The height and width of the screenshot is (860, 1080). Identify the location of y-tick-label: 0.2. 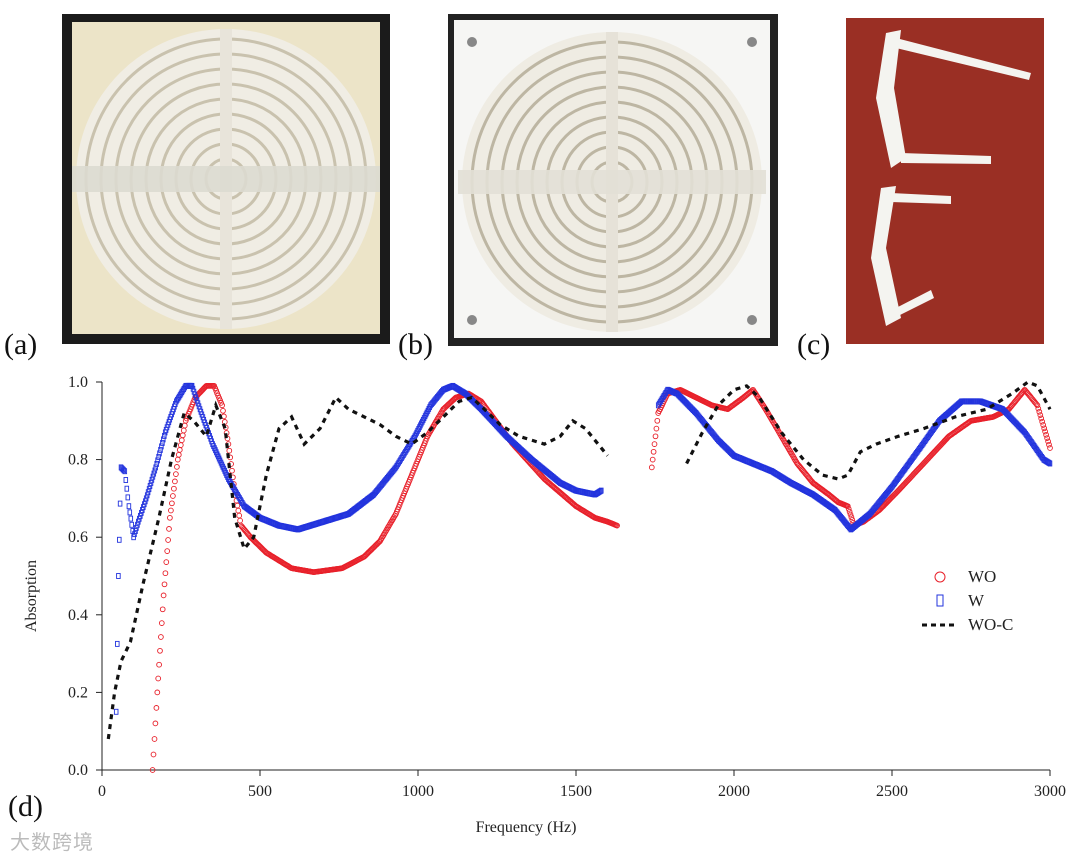
(78, 692).